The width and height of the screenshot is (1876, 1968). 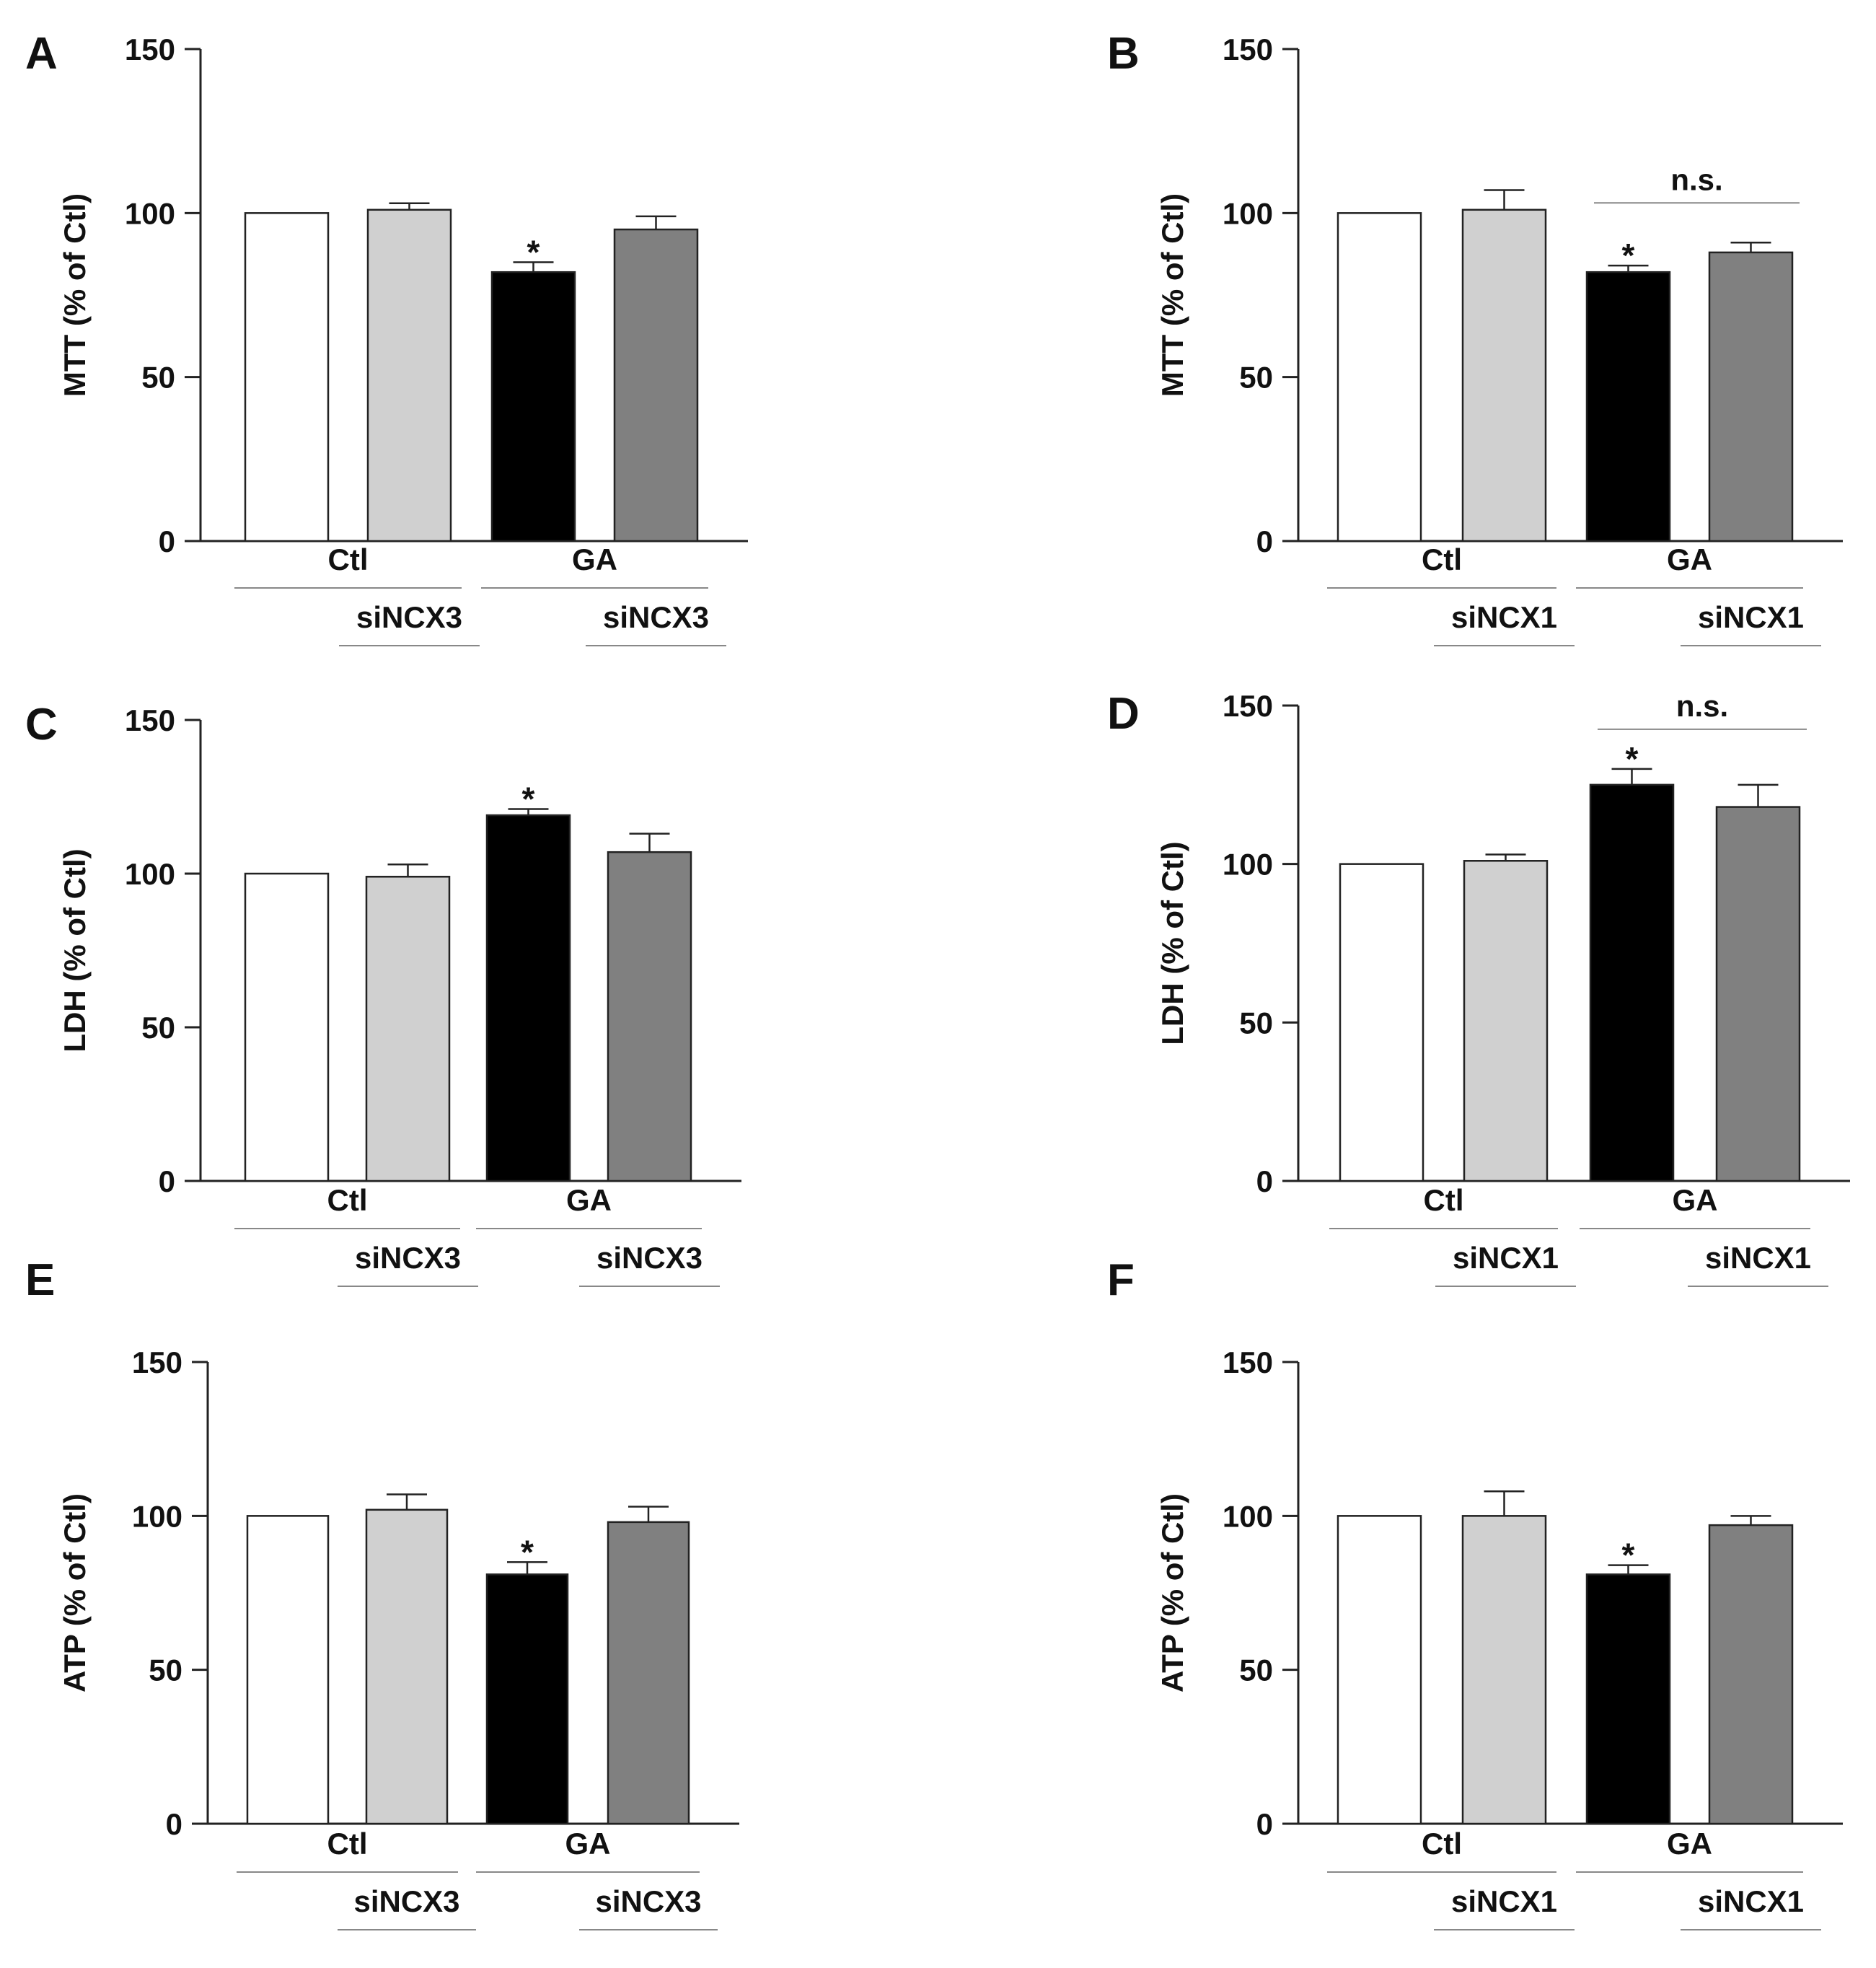 I want to click on panel-letter: D, so click(x=1123, y=714).